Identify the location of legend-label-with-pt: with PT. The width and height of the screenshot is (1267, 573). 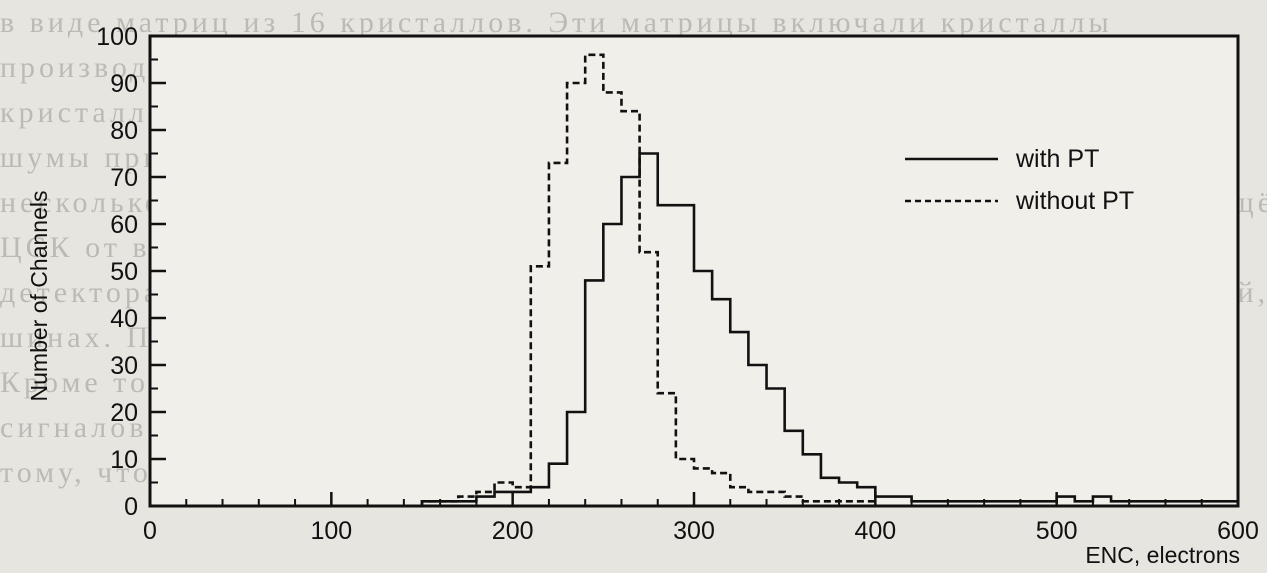
(1057, 159).